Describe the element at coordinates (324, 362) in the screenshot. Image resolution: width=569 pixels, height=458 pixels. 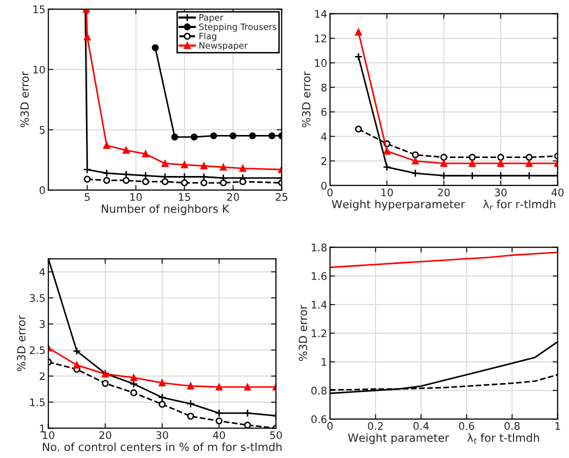
I see `y-tick-label: 1` at that location.